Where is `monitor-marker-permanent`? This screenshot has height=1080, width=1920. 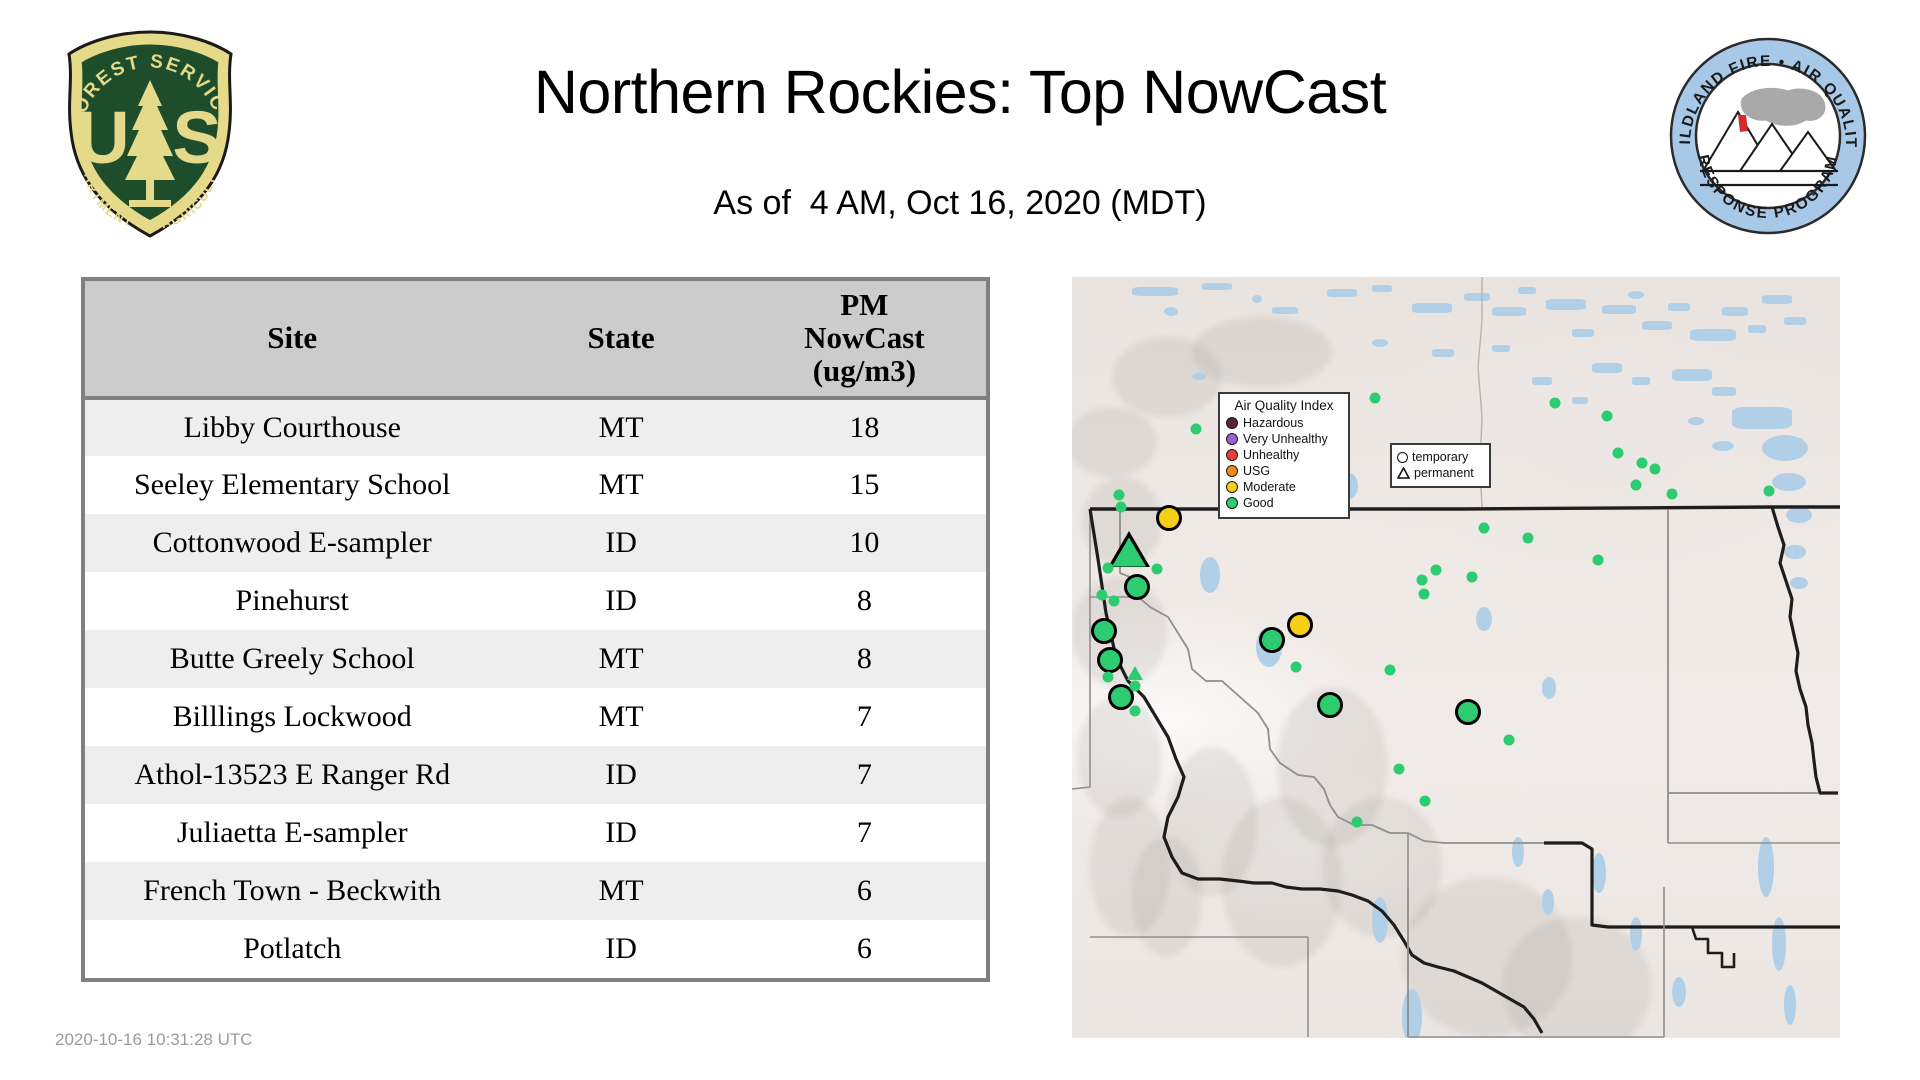
monitor-marker-permanent is located at coordinates (1129, 552).